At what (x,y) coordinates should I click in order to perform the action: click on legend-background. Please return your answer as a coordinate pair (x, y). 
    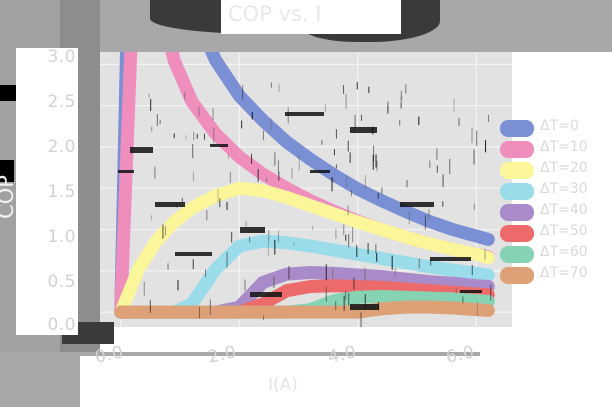
    Looking at the image, I should click on (578, 202).